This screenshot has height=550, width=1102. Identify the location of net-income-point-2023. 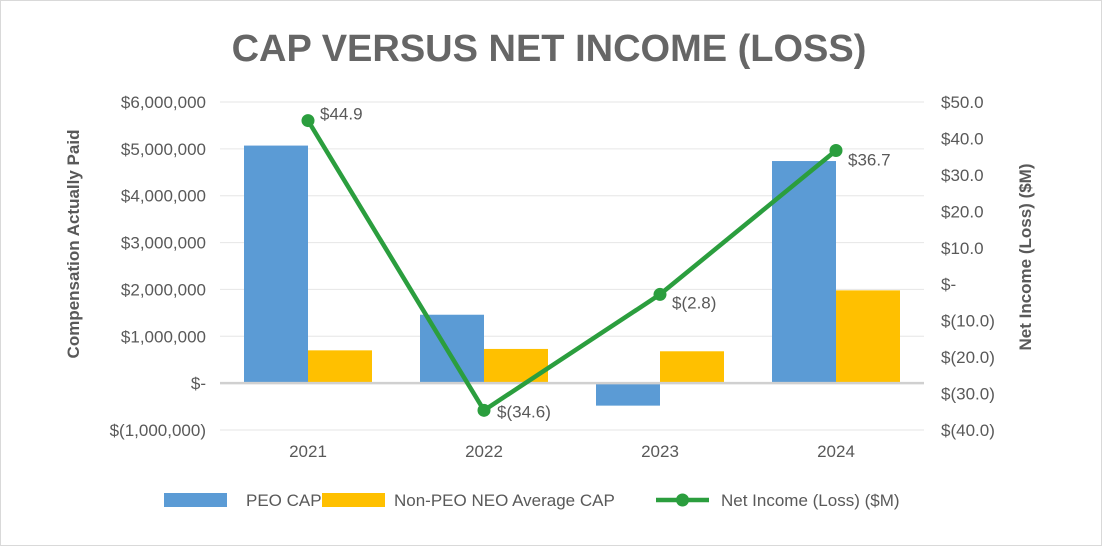
(660, 294).